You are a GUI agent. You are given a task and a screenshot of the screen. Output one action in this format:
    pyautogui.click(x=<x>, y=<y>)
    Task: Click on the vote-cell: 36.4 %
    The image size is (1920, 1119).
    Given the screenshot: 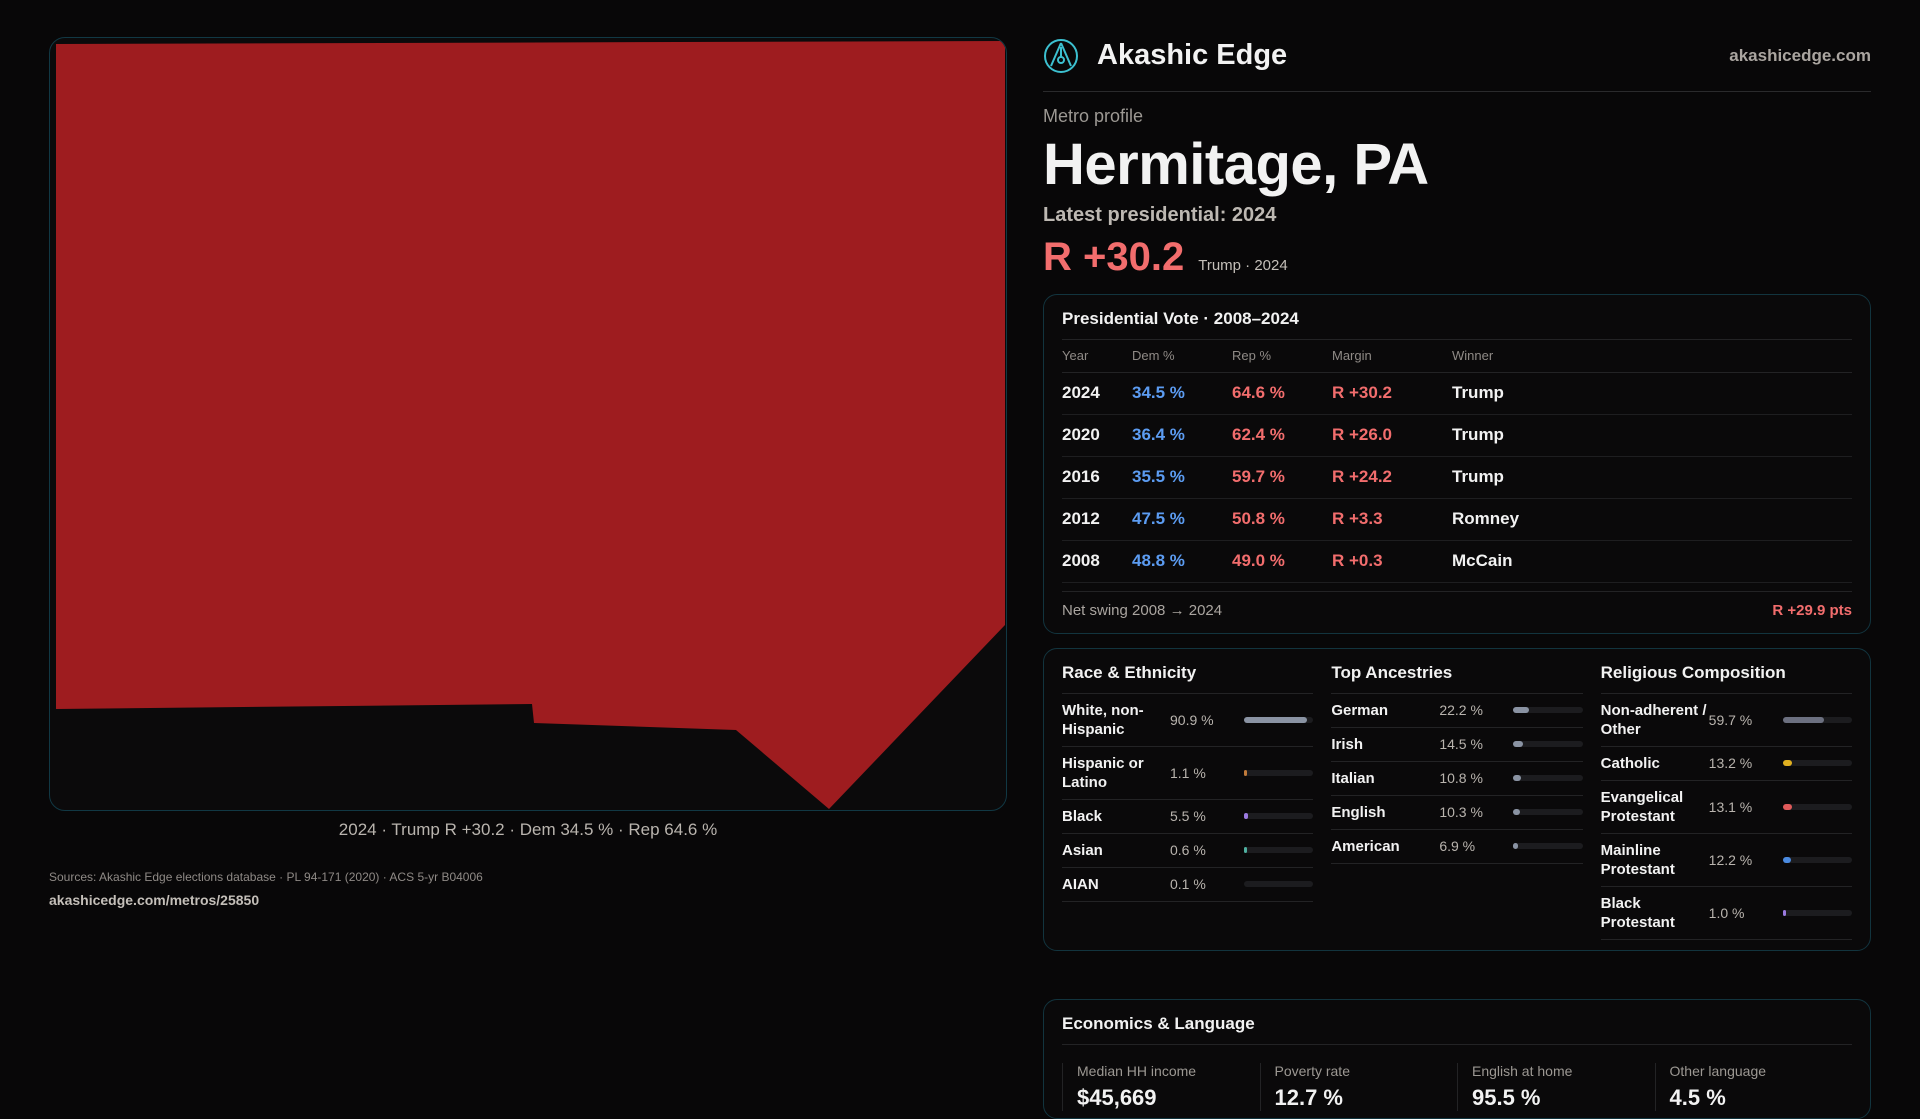 What is the action you would take?
    pyautogui.click(x=1182, y=435)
    